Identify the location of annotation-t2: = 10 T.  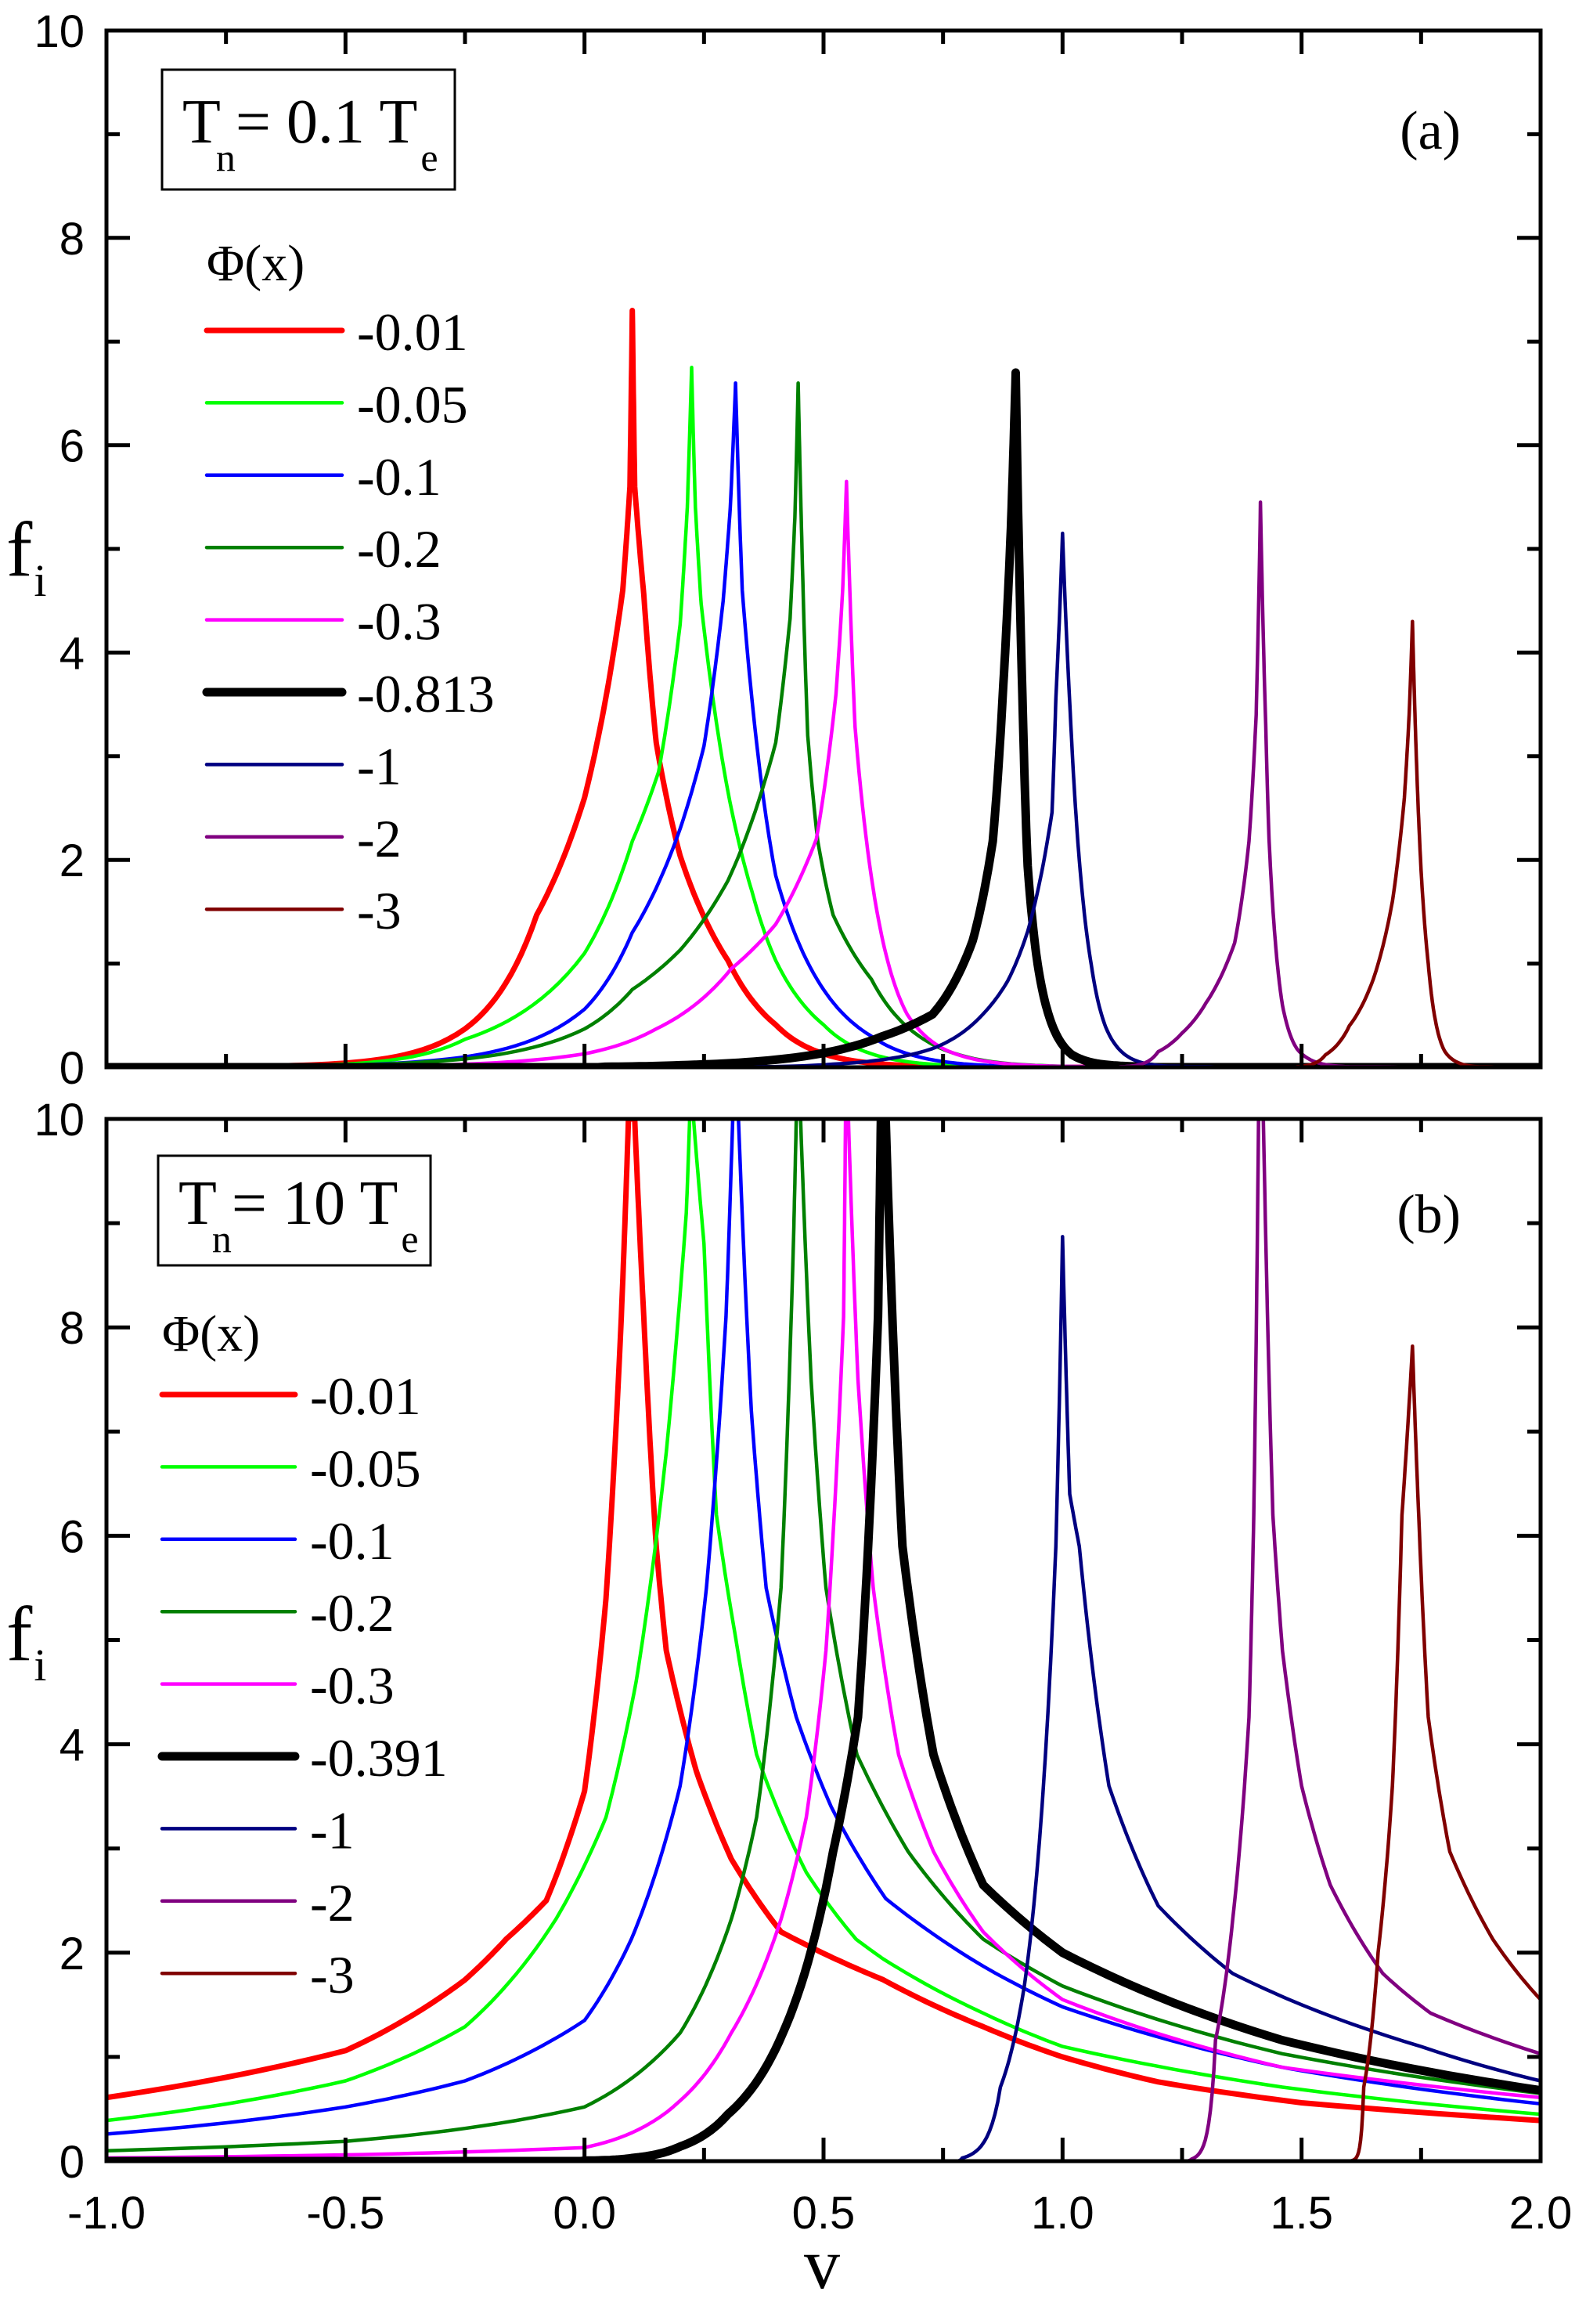
(315, 1203).